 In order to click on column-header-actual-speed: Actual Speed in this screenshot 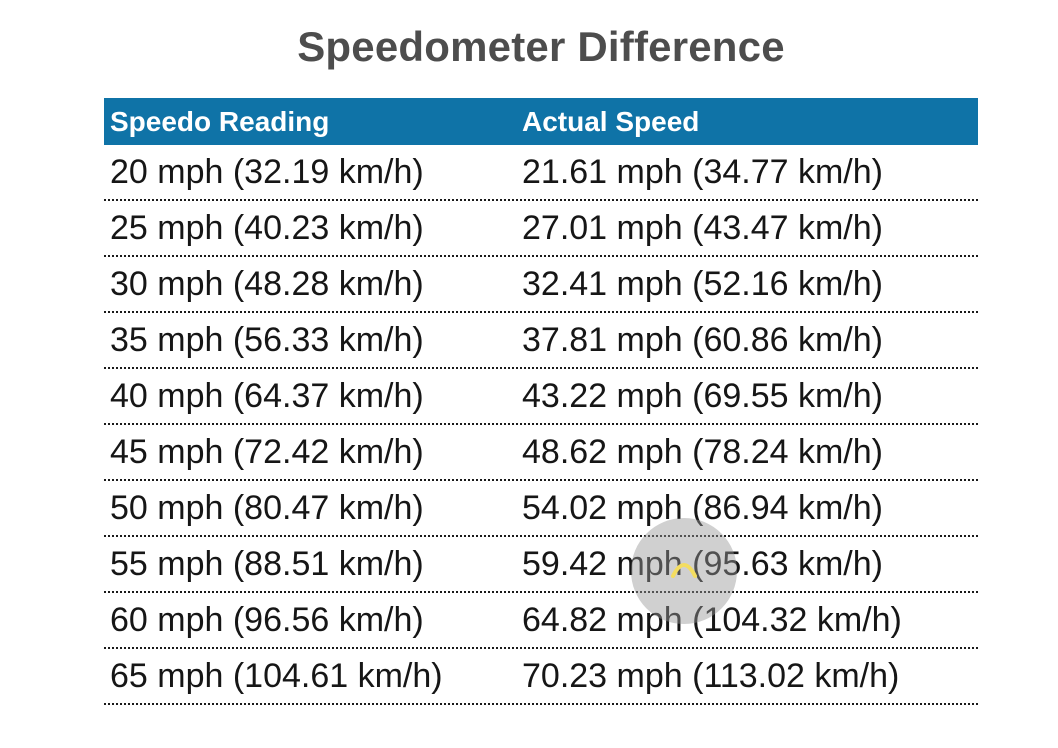, I will do `click(611, 121)`.